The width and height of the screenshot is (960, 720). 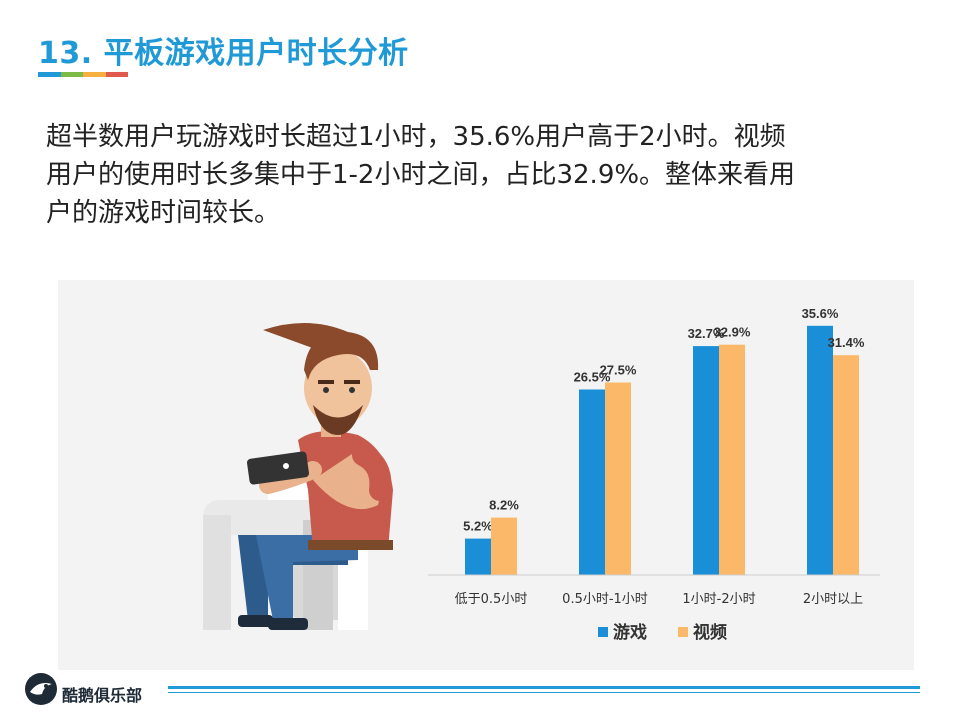 What do you see at coordinates (592, 377) in the screenshot?
I see `data-label: 26.5%` at bounding box center [592, 377].